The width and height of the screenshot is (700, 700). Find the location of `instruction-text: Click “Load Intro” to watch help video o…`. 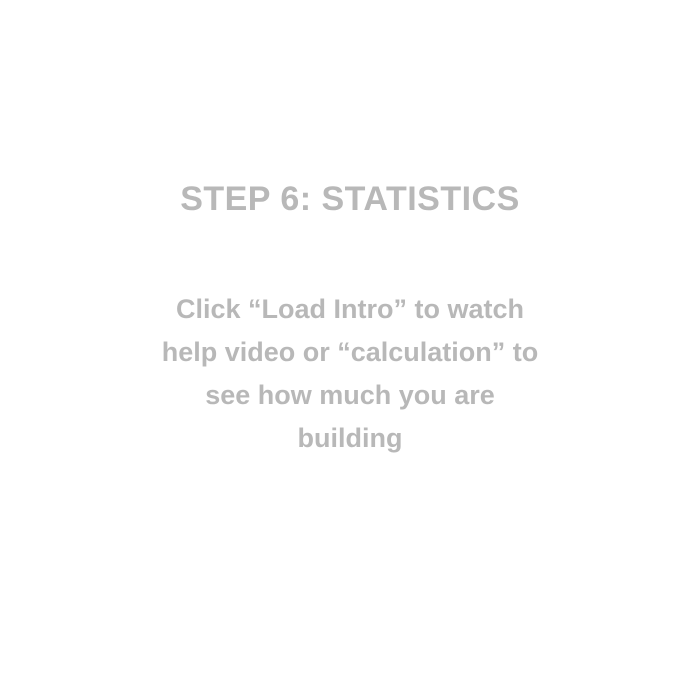

instruction-text: Click “Load Intro” to watch help video o… is located at coordinates (350, 373).